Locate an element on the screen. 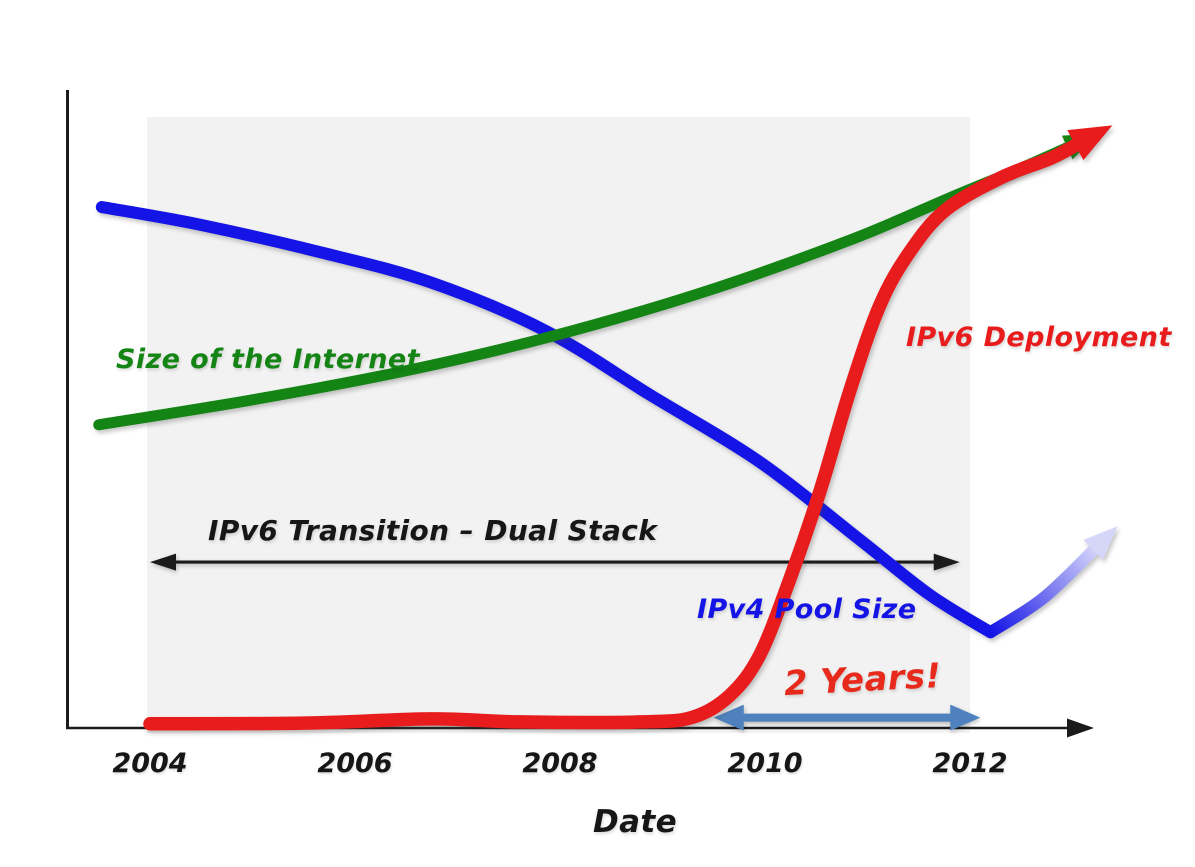  annotation-label-ipv6-transition-dual-stack: IPv6 Transition – Dual Stack is located at coordinates (433, 530).